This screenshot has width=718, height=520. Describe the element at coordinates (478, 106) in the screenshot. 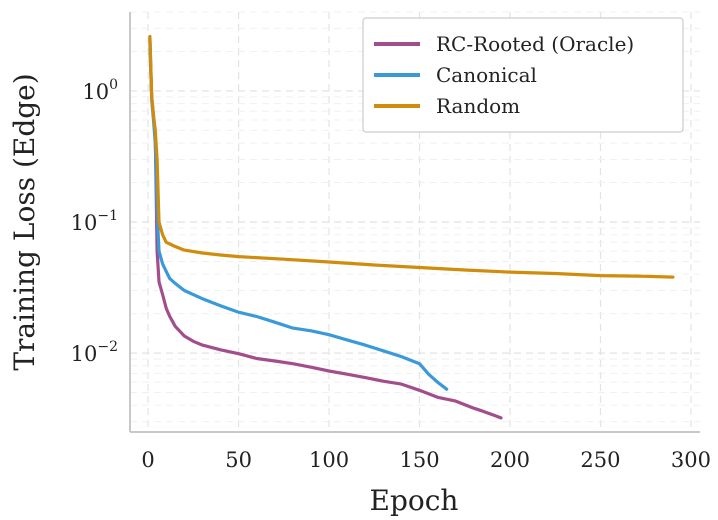

I see `legend-label-random: Random` at that location.